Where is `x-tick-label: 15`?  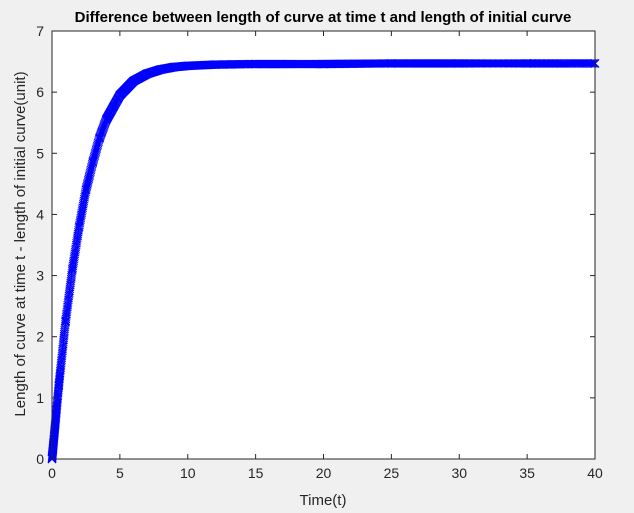 x-tick-label: 15 is located at coordinates (256, 473).